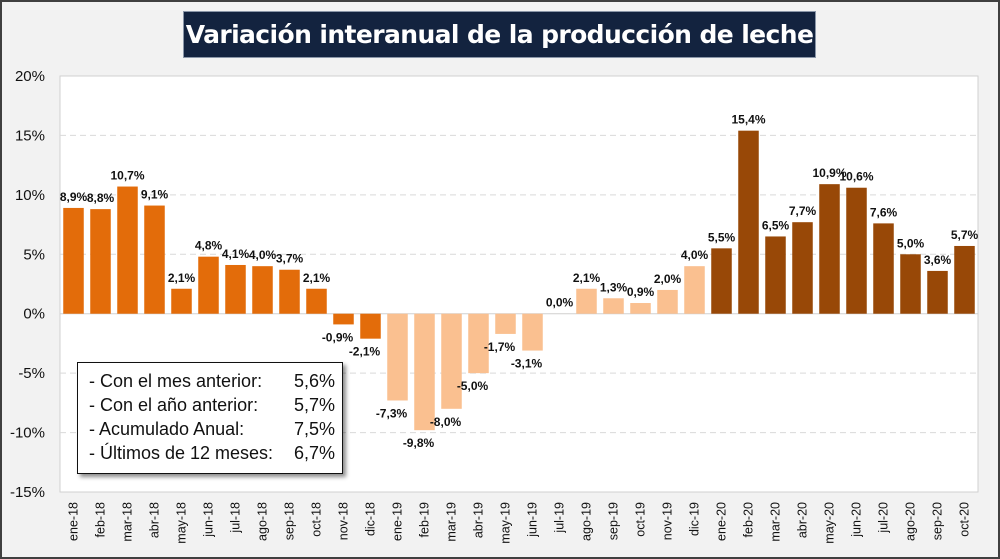 This screenshot has width=1000, height=559. I want to click on x-tick-label: nov-19, so click(668, 521).